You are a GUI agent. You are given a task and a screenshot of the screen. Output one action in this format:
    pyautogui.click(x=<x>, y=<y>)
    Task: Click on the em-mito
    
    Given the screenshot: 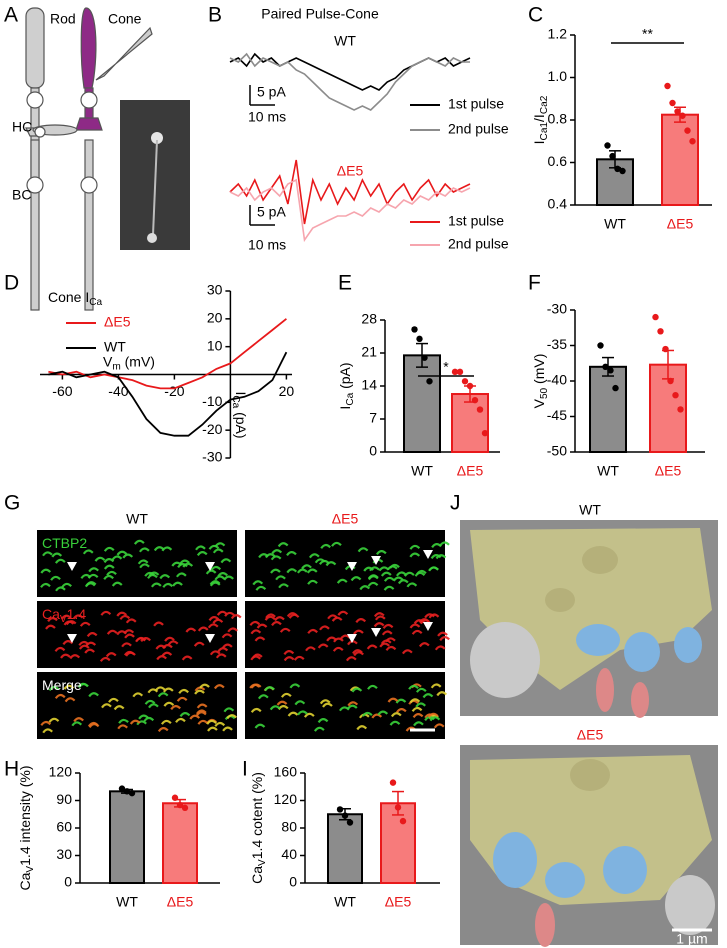 What is the action you would take?
    pyautogui.click(x=600, y=560)
    